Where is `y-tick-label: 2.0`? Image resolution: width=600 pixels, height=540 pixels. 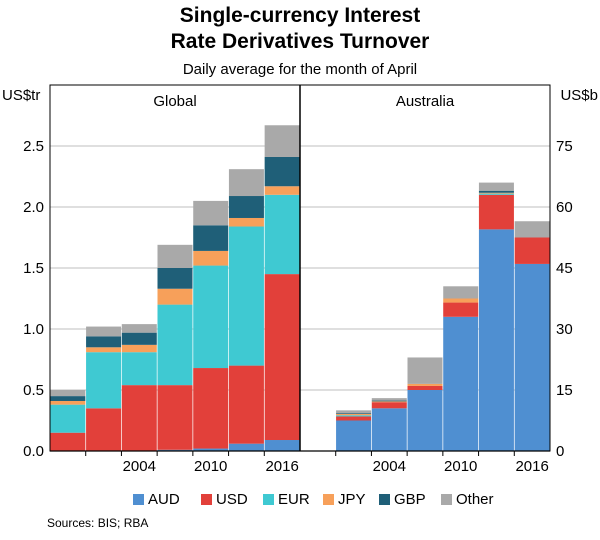 y-tick-label: 2.0 is located at coordinates (33, 207).